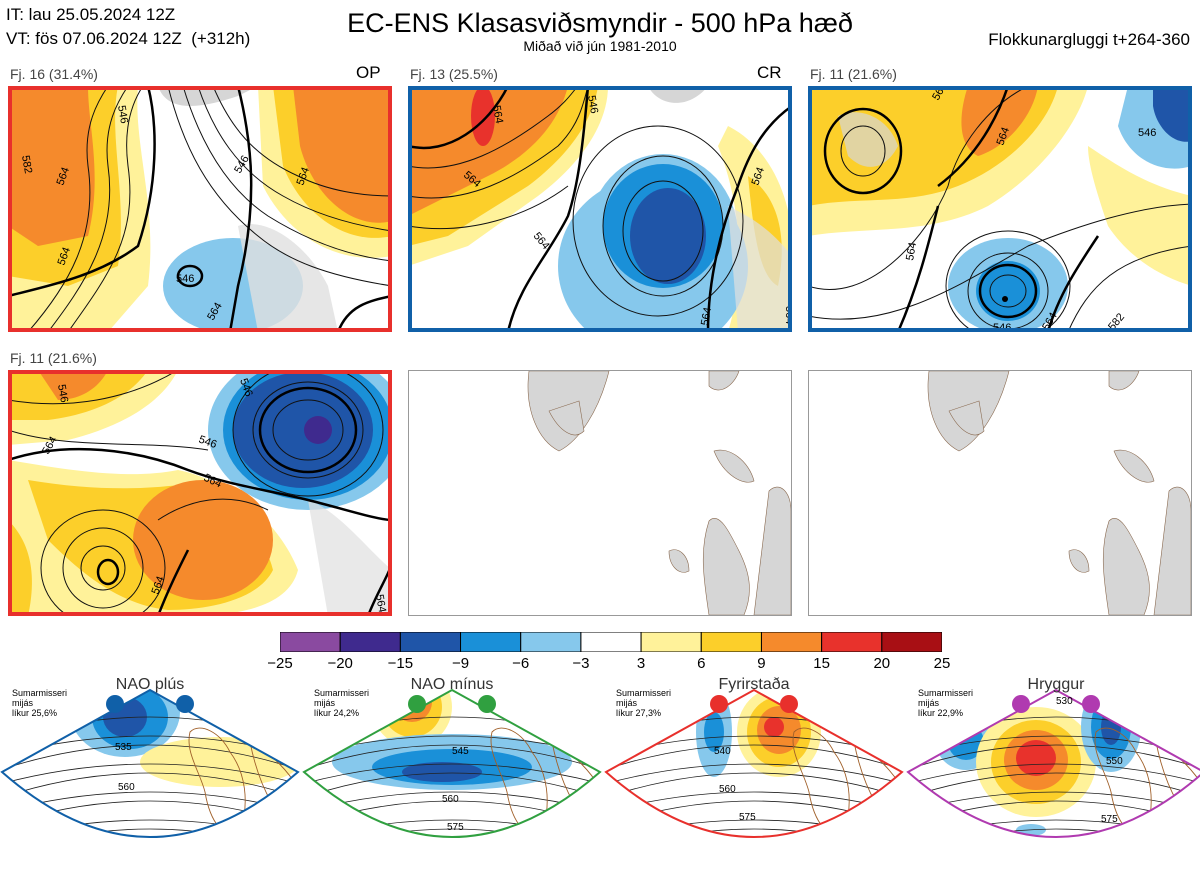  What do you see at coordinates (368, 72) in the screenshot?
I see `cluster-tag-op: OP` at bounding box center [368, 72].